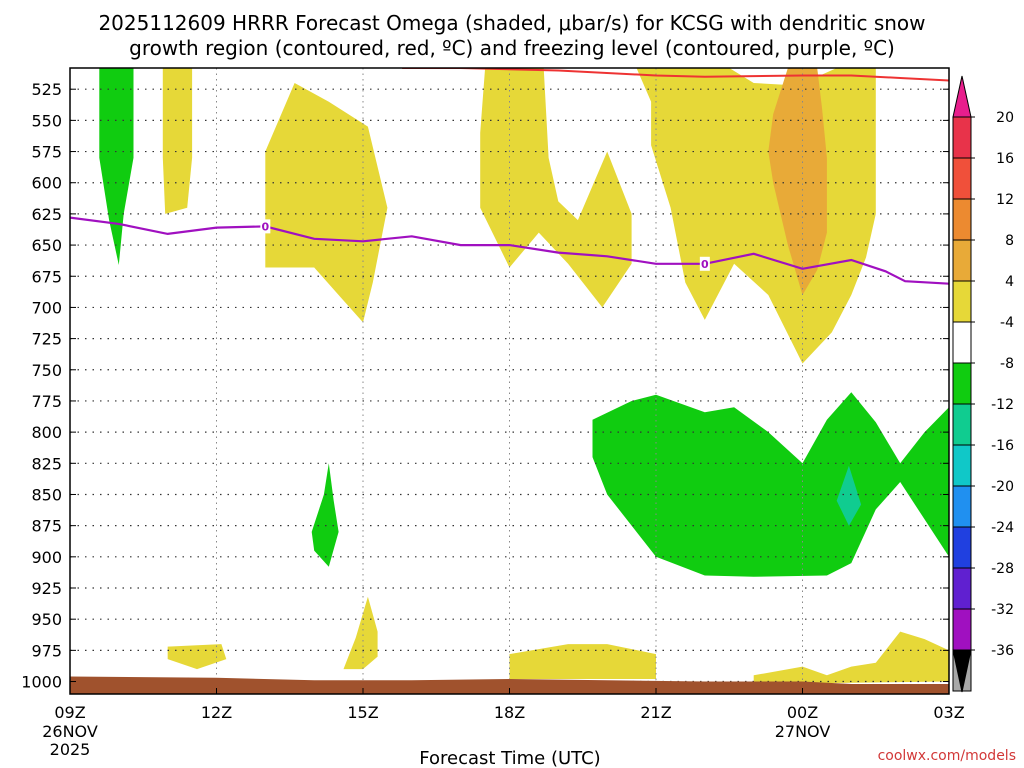 This screenshot has width=1024, height=768. I want to click on freezing-level-label-2: 0, so click(705, 264).